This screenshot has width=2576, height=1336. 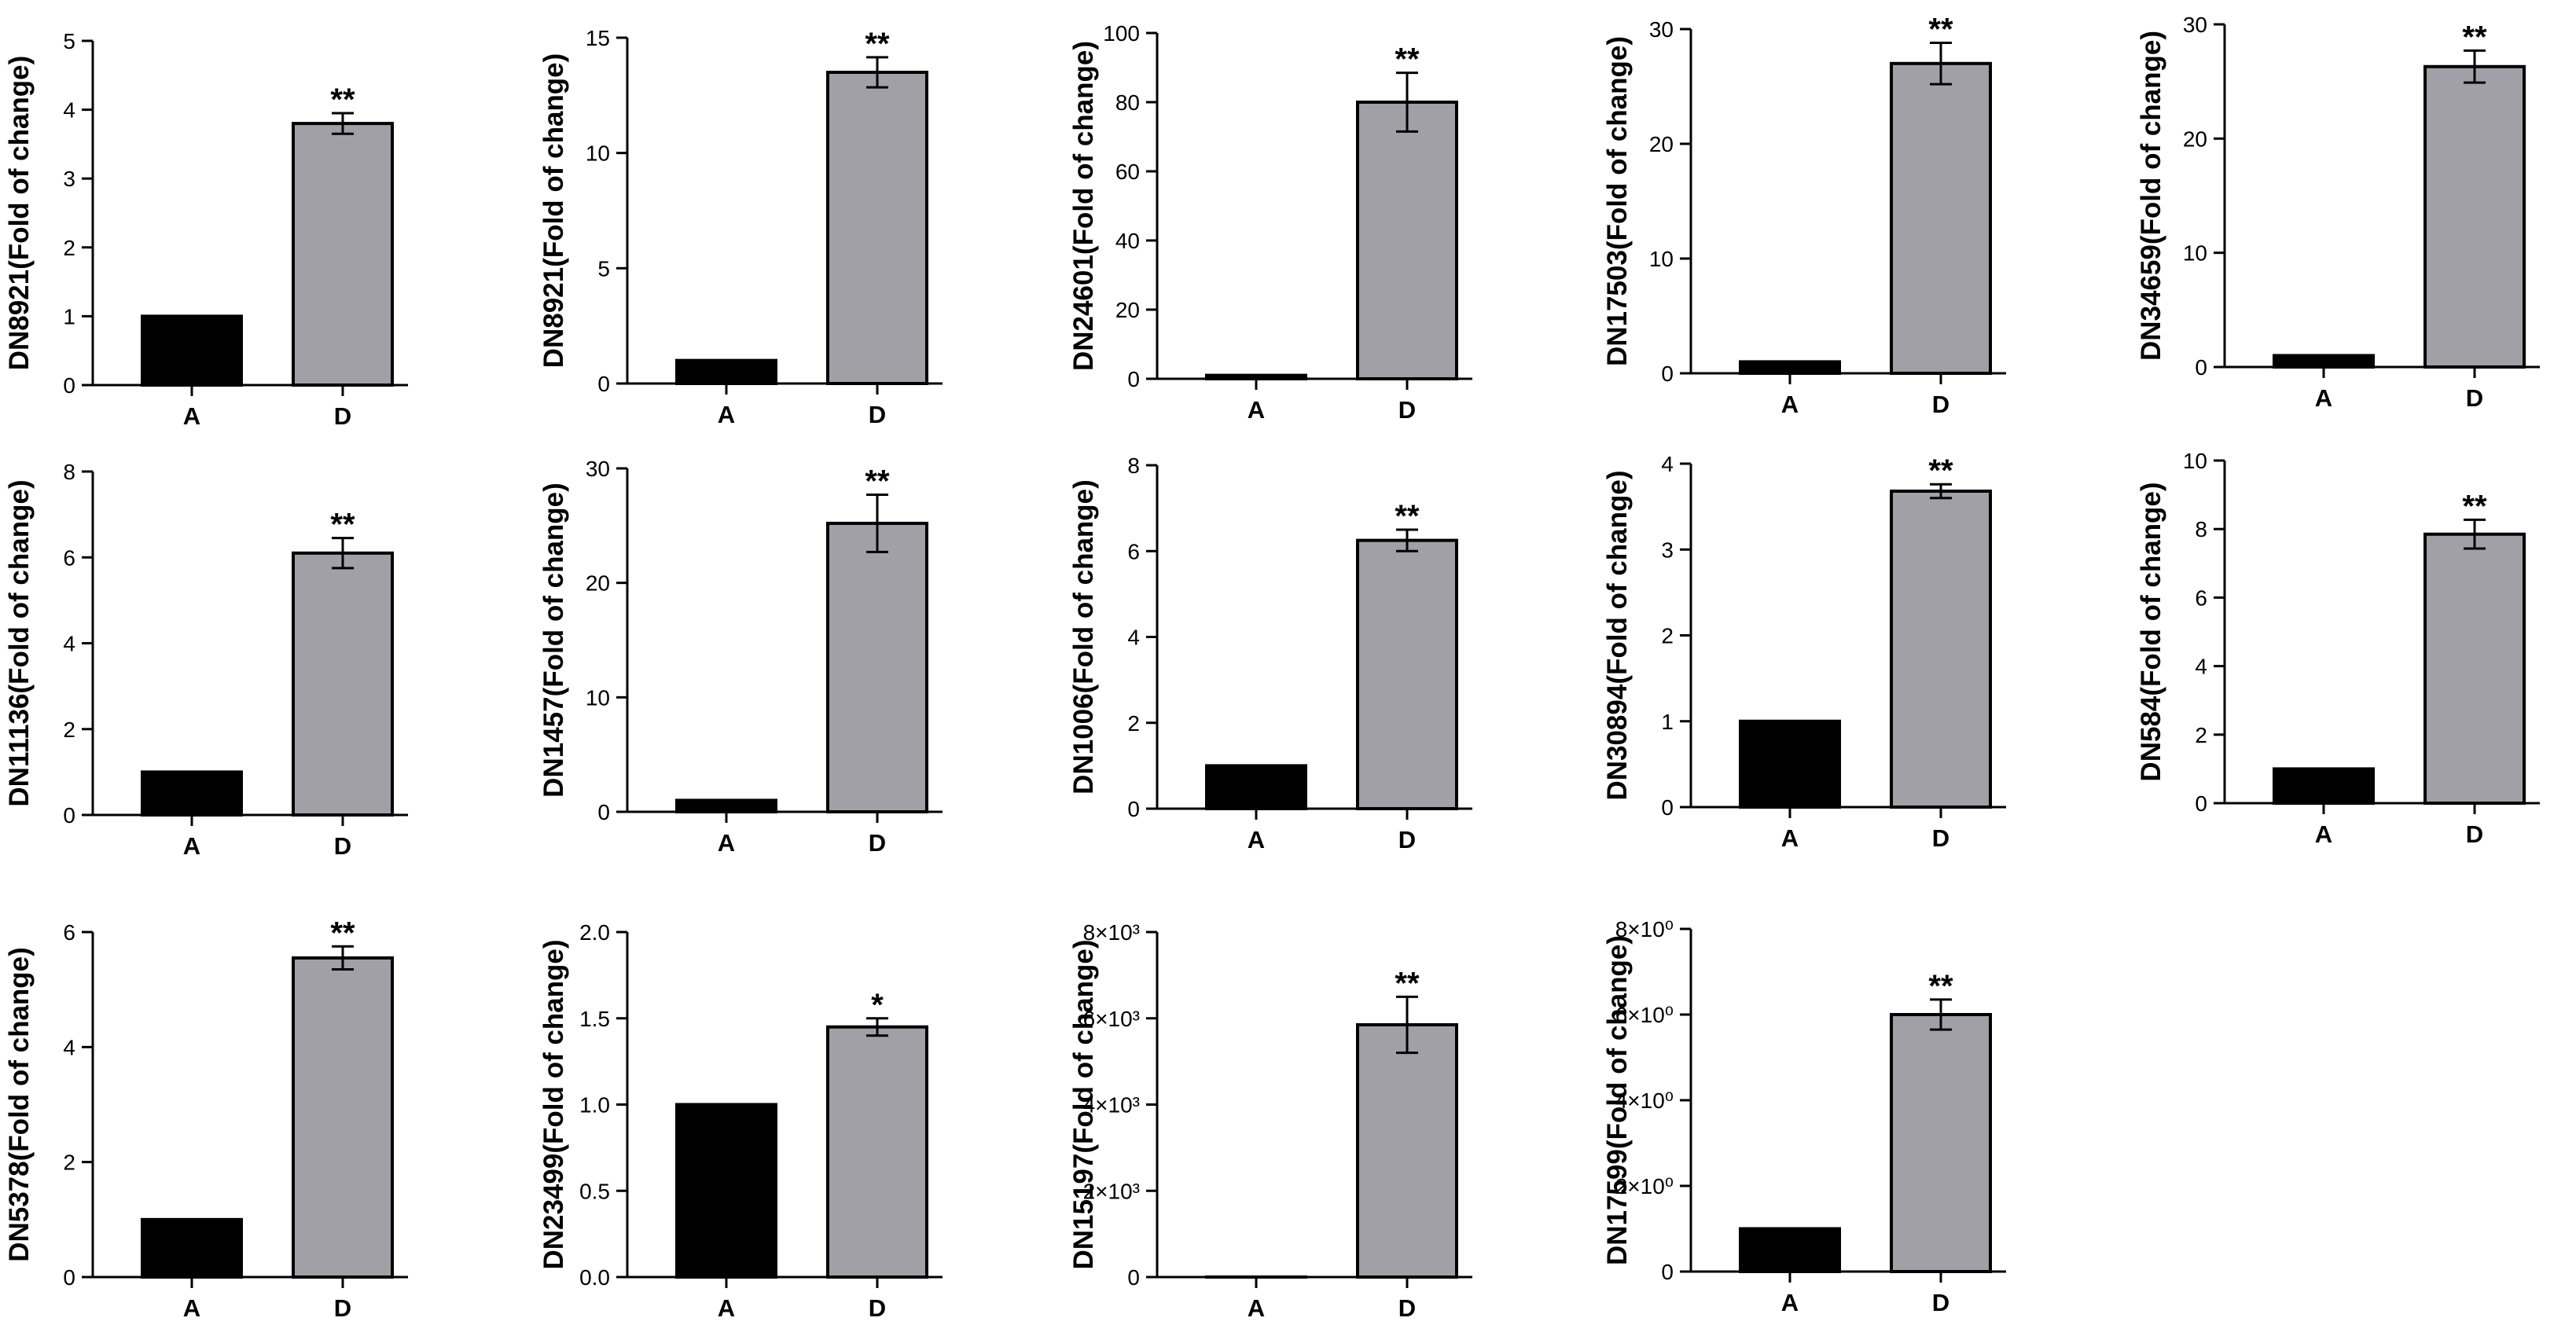 What do you see at coordinates (1661, 144) in the screenshot?
I see `y-tick-label: 20` at bounding box center [1661, 144].